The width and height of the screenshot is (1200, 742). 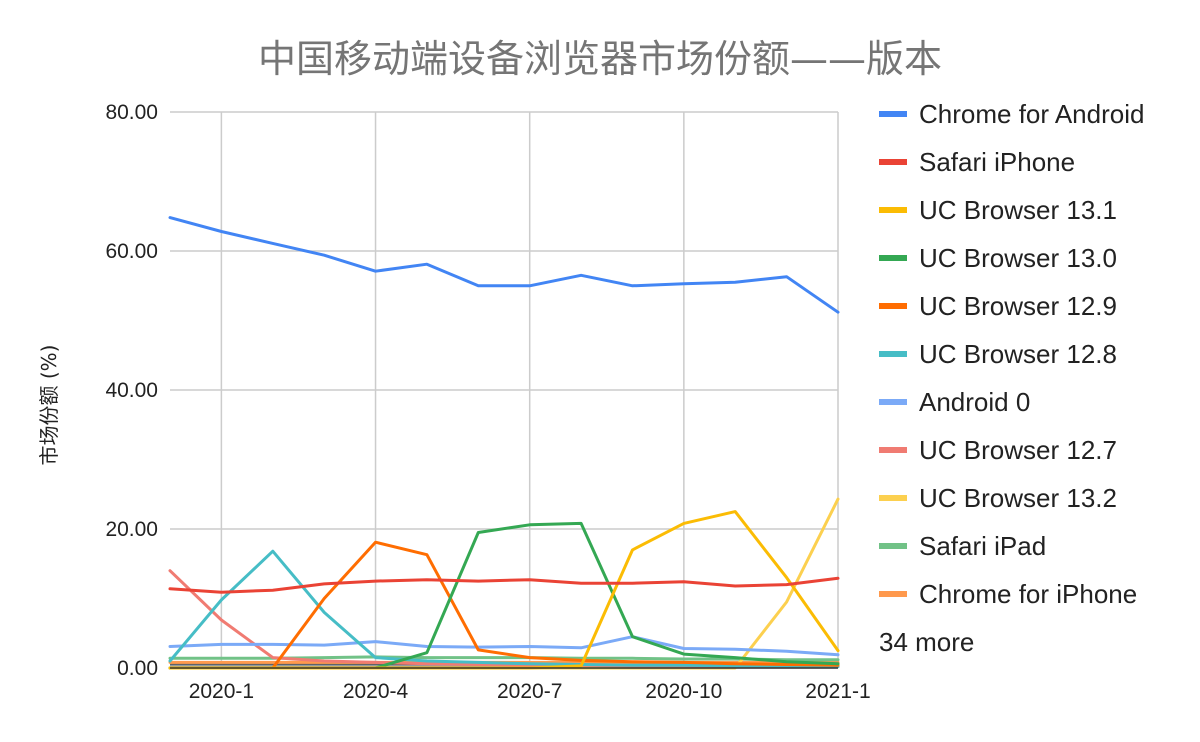 I want to click on legend-item-uc-browser-13-1: UC Browser 13.1, so click(x=998, y=210).